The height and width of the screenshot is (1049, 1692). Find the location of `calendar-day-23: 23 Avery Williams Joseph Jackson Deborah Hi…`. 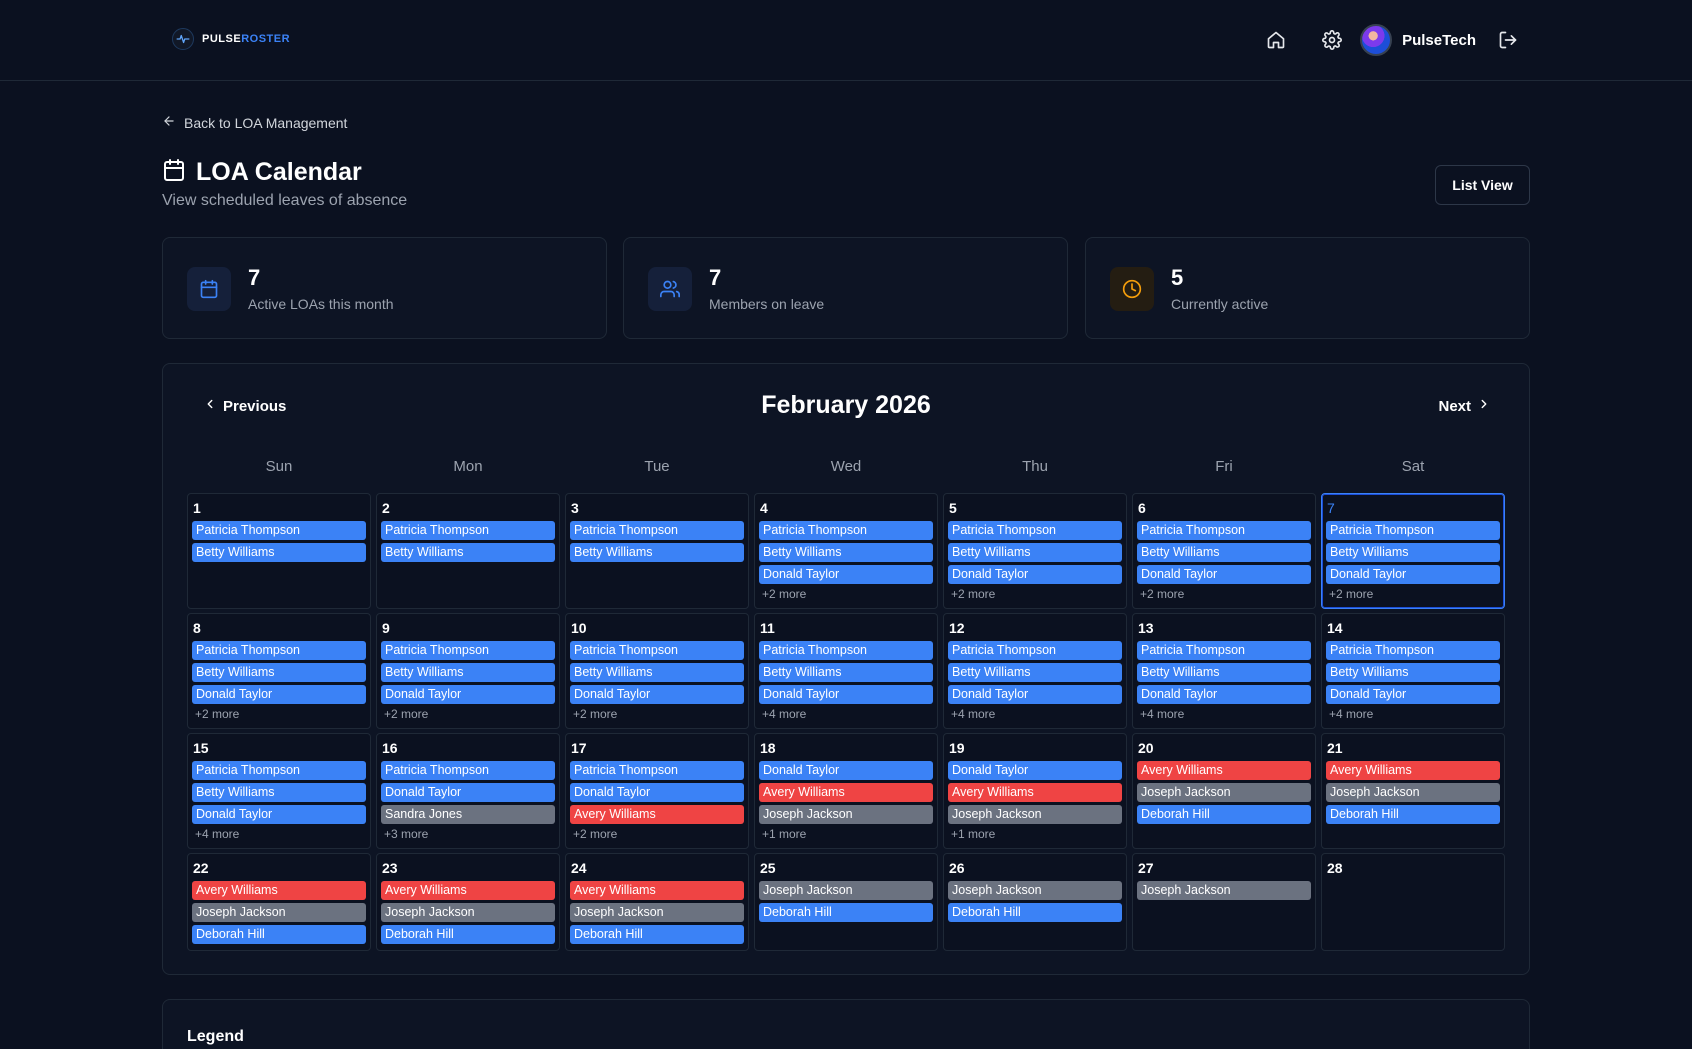

calendar-day-23: 23 Avery Williams Joseph Jackson Deborah Hi… is located at coordinates (468, 902).